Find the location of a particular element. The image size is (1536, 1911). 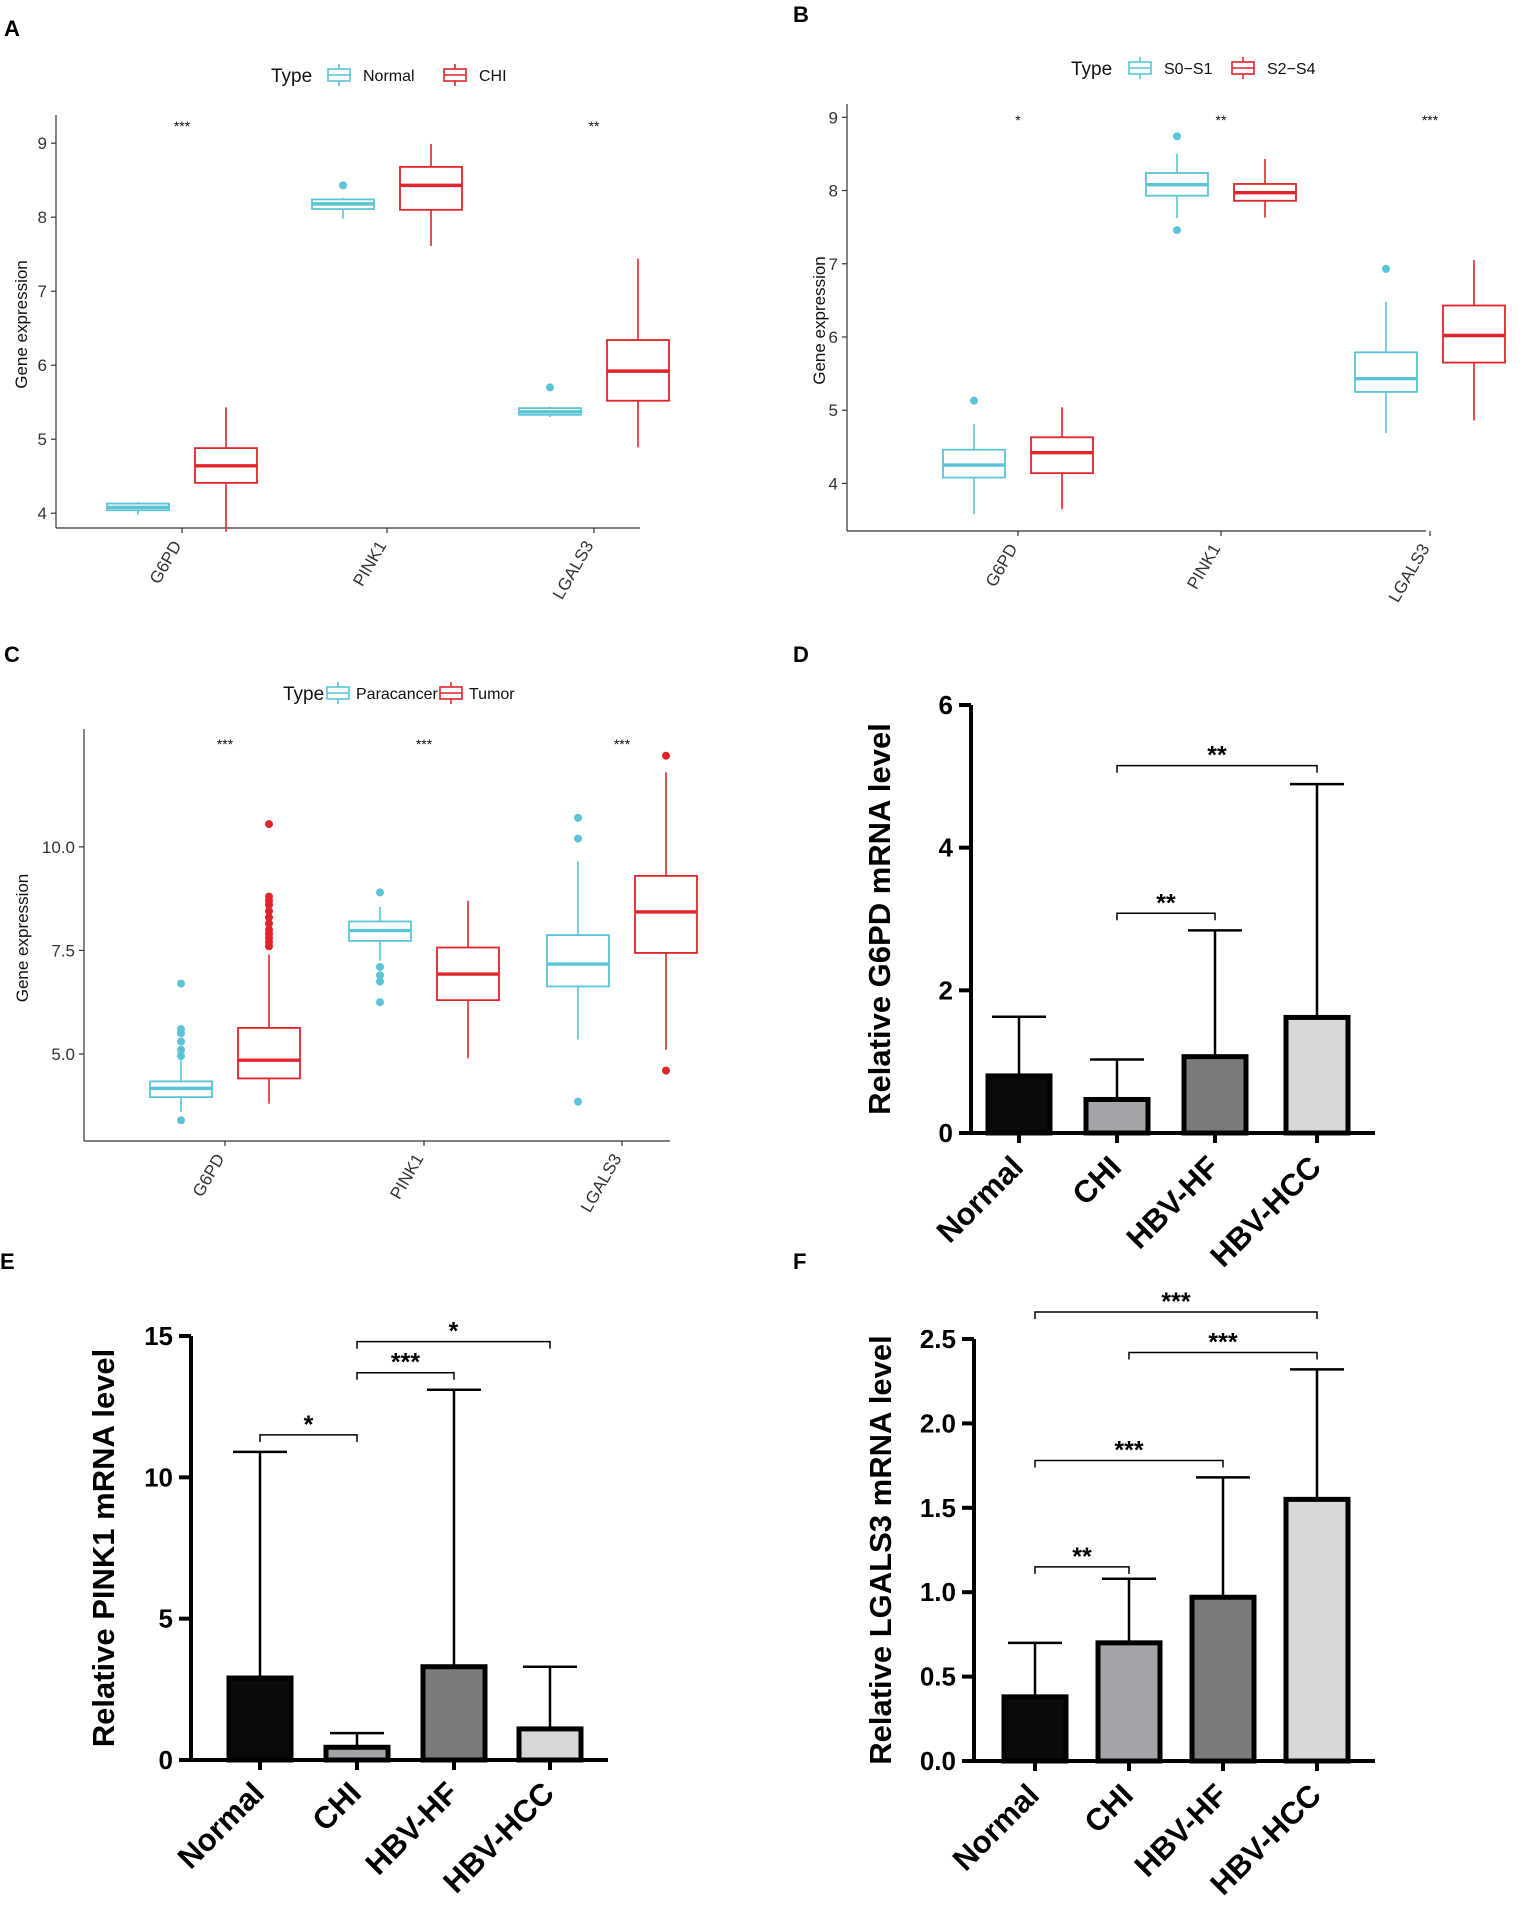

y-tick-label: 15 is located at coordinates (158, 1336).